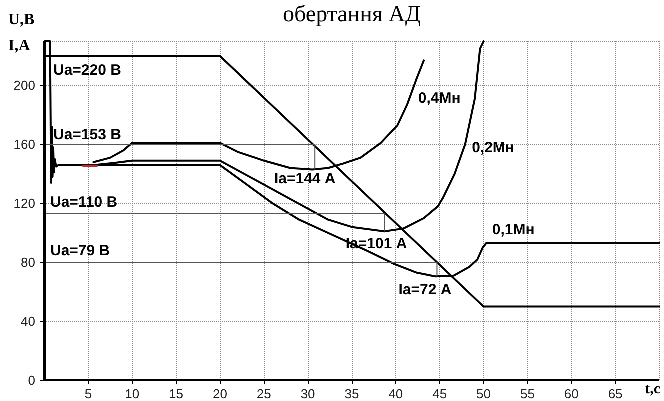 This screenshot has width=664, height=401. Describe the element at coordinates (352, 14) in the screenshot. I see `chart-title: обертання АД` at that location.